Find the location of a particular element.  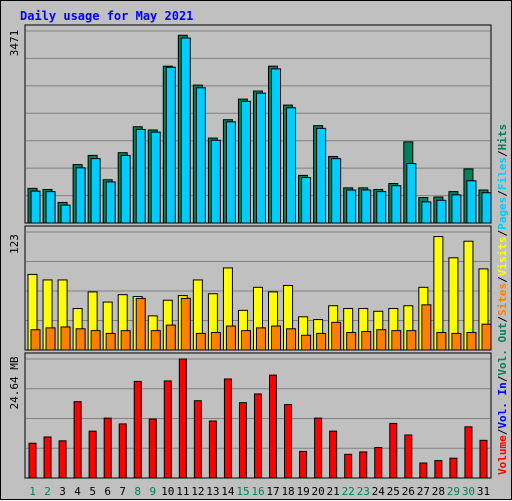

legend-item-pages: Pages is located at coordinates (502, 213).